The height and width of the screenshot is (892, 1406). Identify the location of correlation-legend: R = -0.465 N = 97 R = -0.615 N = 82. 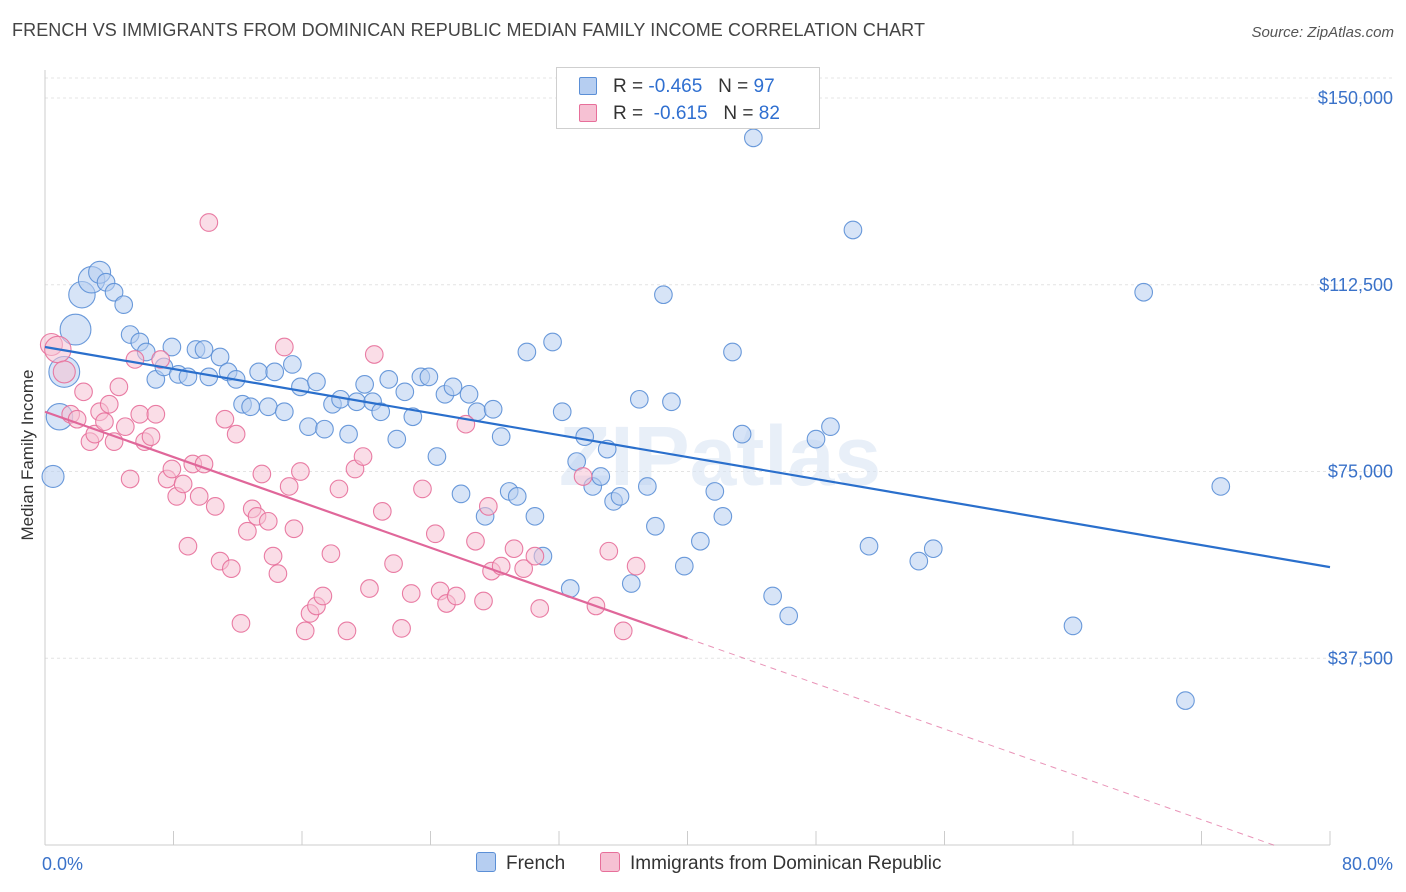
(688, 98).